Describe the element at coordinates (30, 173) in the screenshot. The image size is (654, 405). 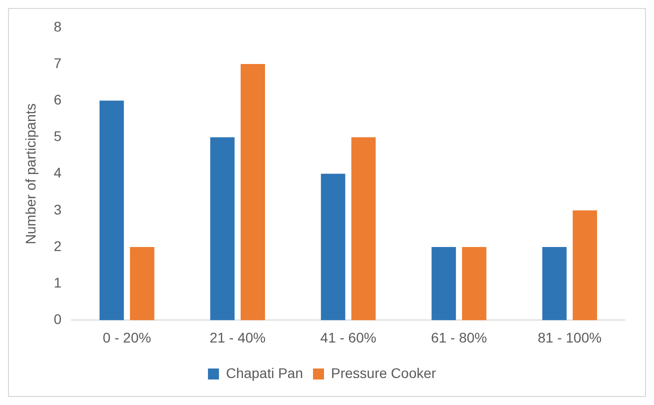
I see `y-axis-title: Number of participants` at that location.